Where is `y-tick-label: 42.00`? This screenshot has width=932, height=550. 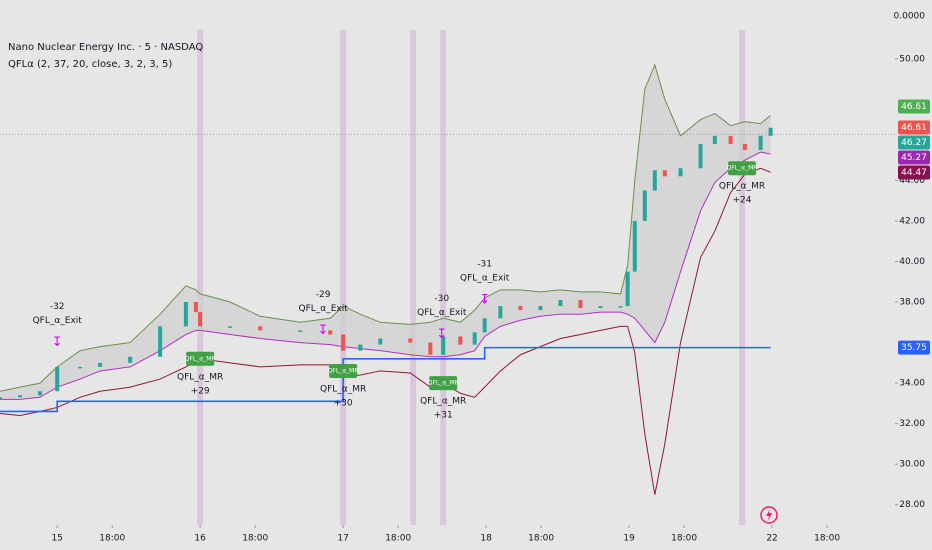 y-tick-label: 42.00 is located at coordinates (912, 221).